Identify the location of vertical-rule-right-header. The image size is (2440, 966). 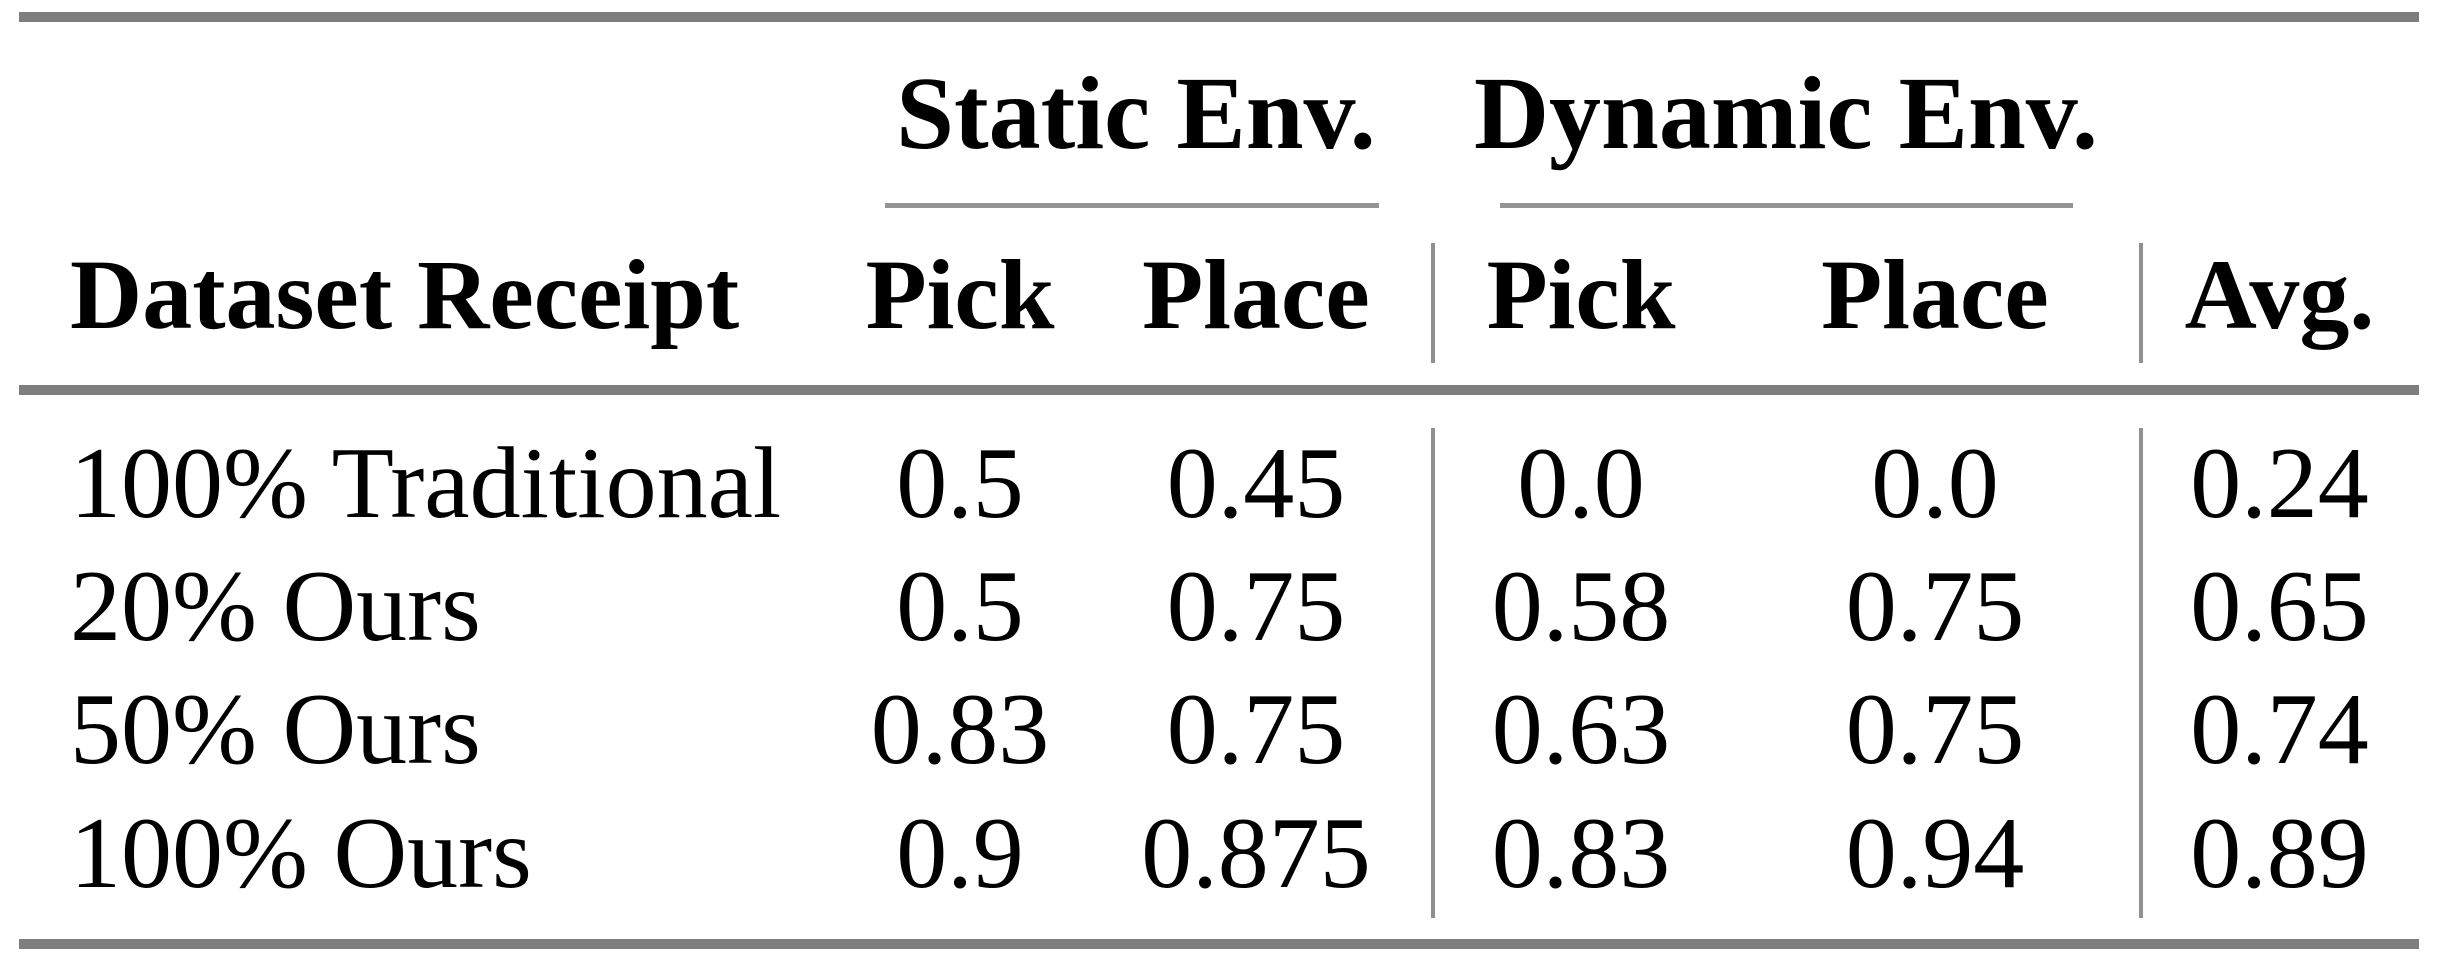
(2141, 303).